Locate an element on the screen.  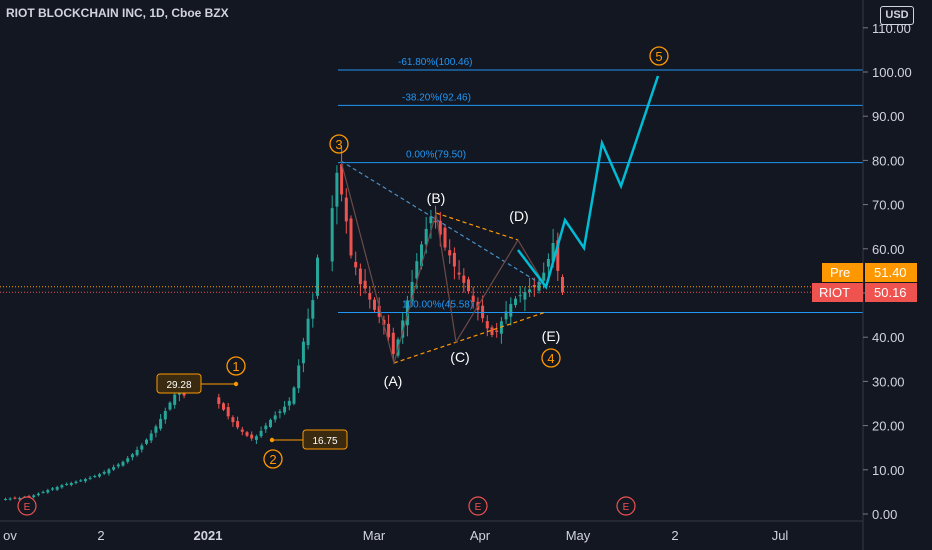
y-tick-label: 30.00 is located at coordinates (888, 381).